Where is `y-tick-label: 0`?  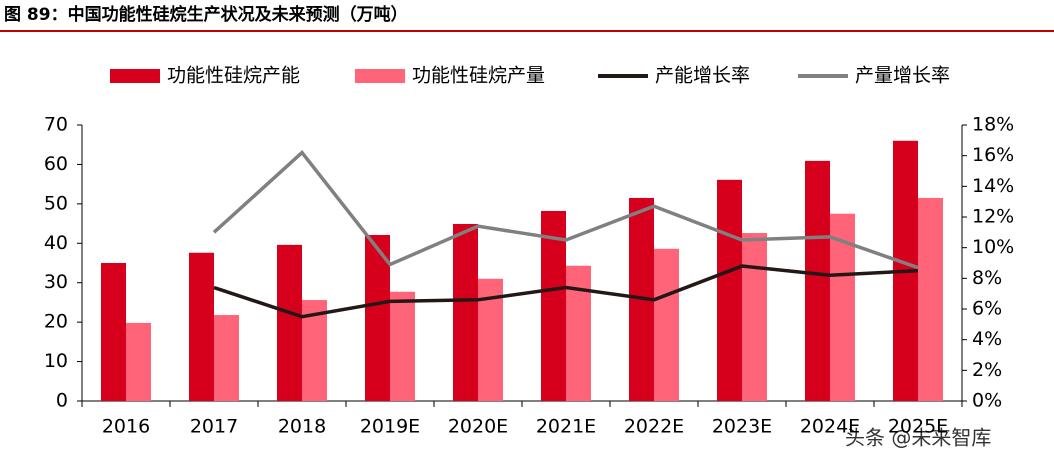
y-tick-label: 0 is located at coordinates (62, 401).